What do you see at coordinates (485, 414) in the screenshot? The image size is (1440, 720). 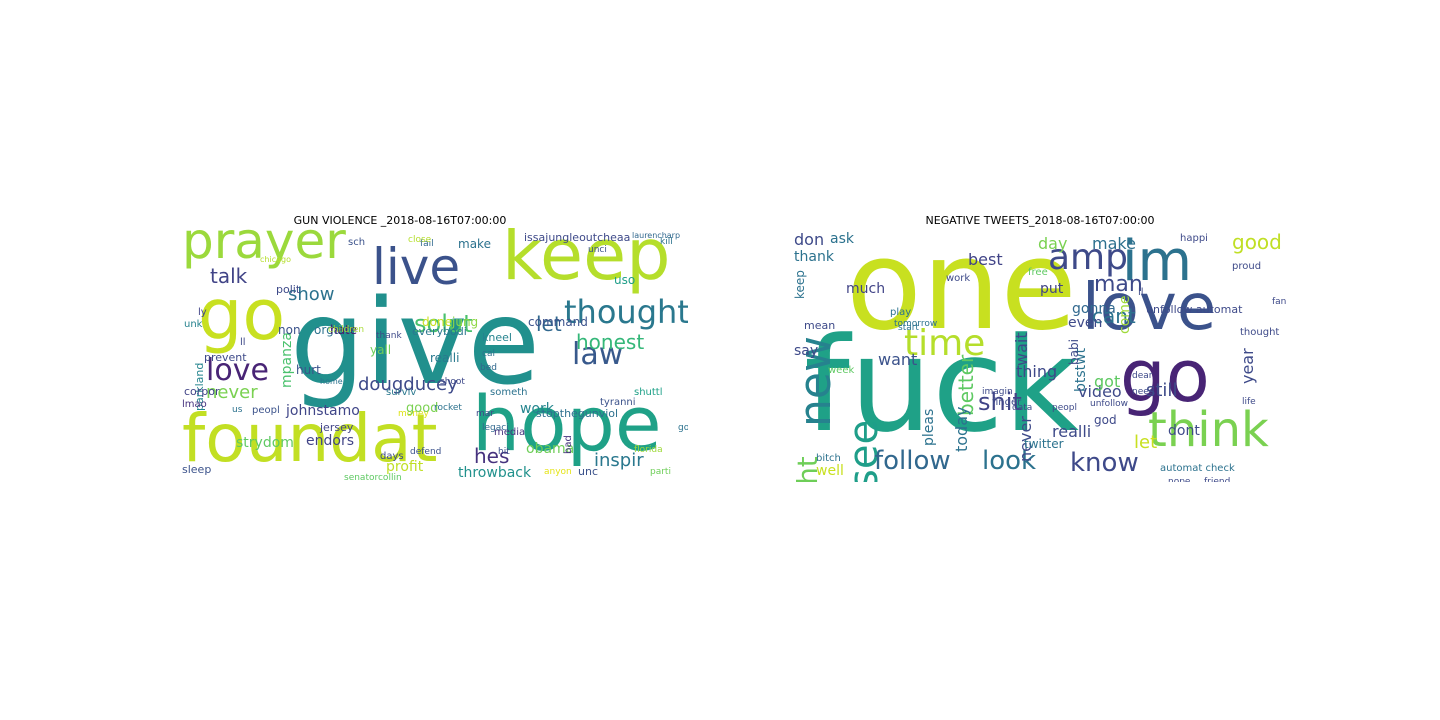 I see `word: mar` at bounding box center [485, 414].